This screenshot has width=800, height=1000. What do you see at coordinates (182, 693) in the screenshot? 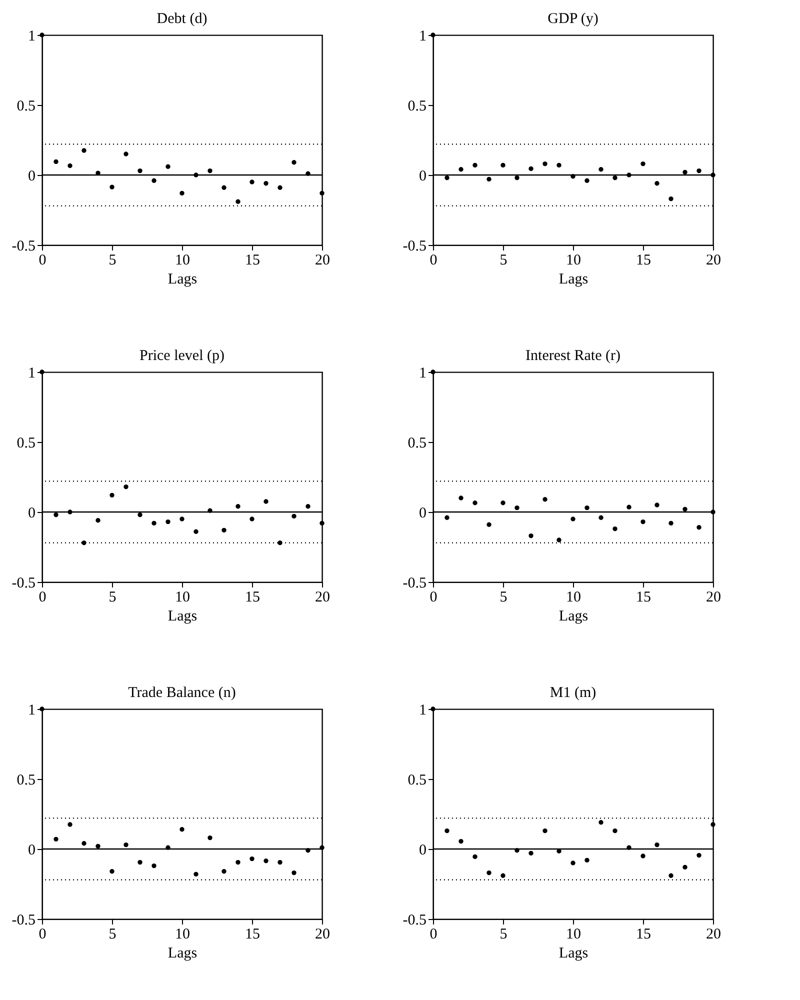
I see `chart-title: Trade Balance (n)` at bounding box center [182, 693].